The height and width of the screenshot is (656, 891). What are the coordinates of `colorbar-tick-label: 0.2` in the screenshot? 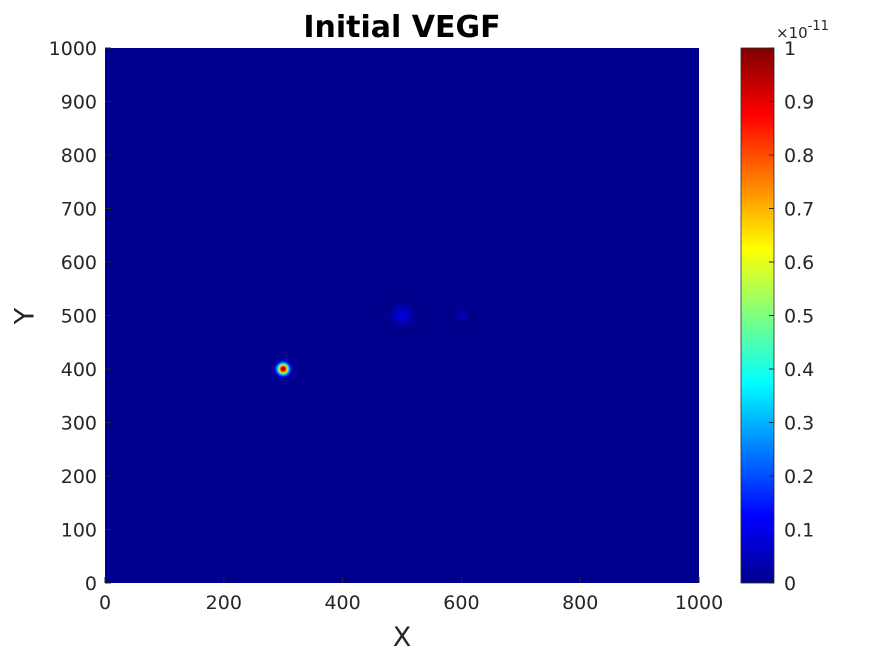 It's located at (799, 477).